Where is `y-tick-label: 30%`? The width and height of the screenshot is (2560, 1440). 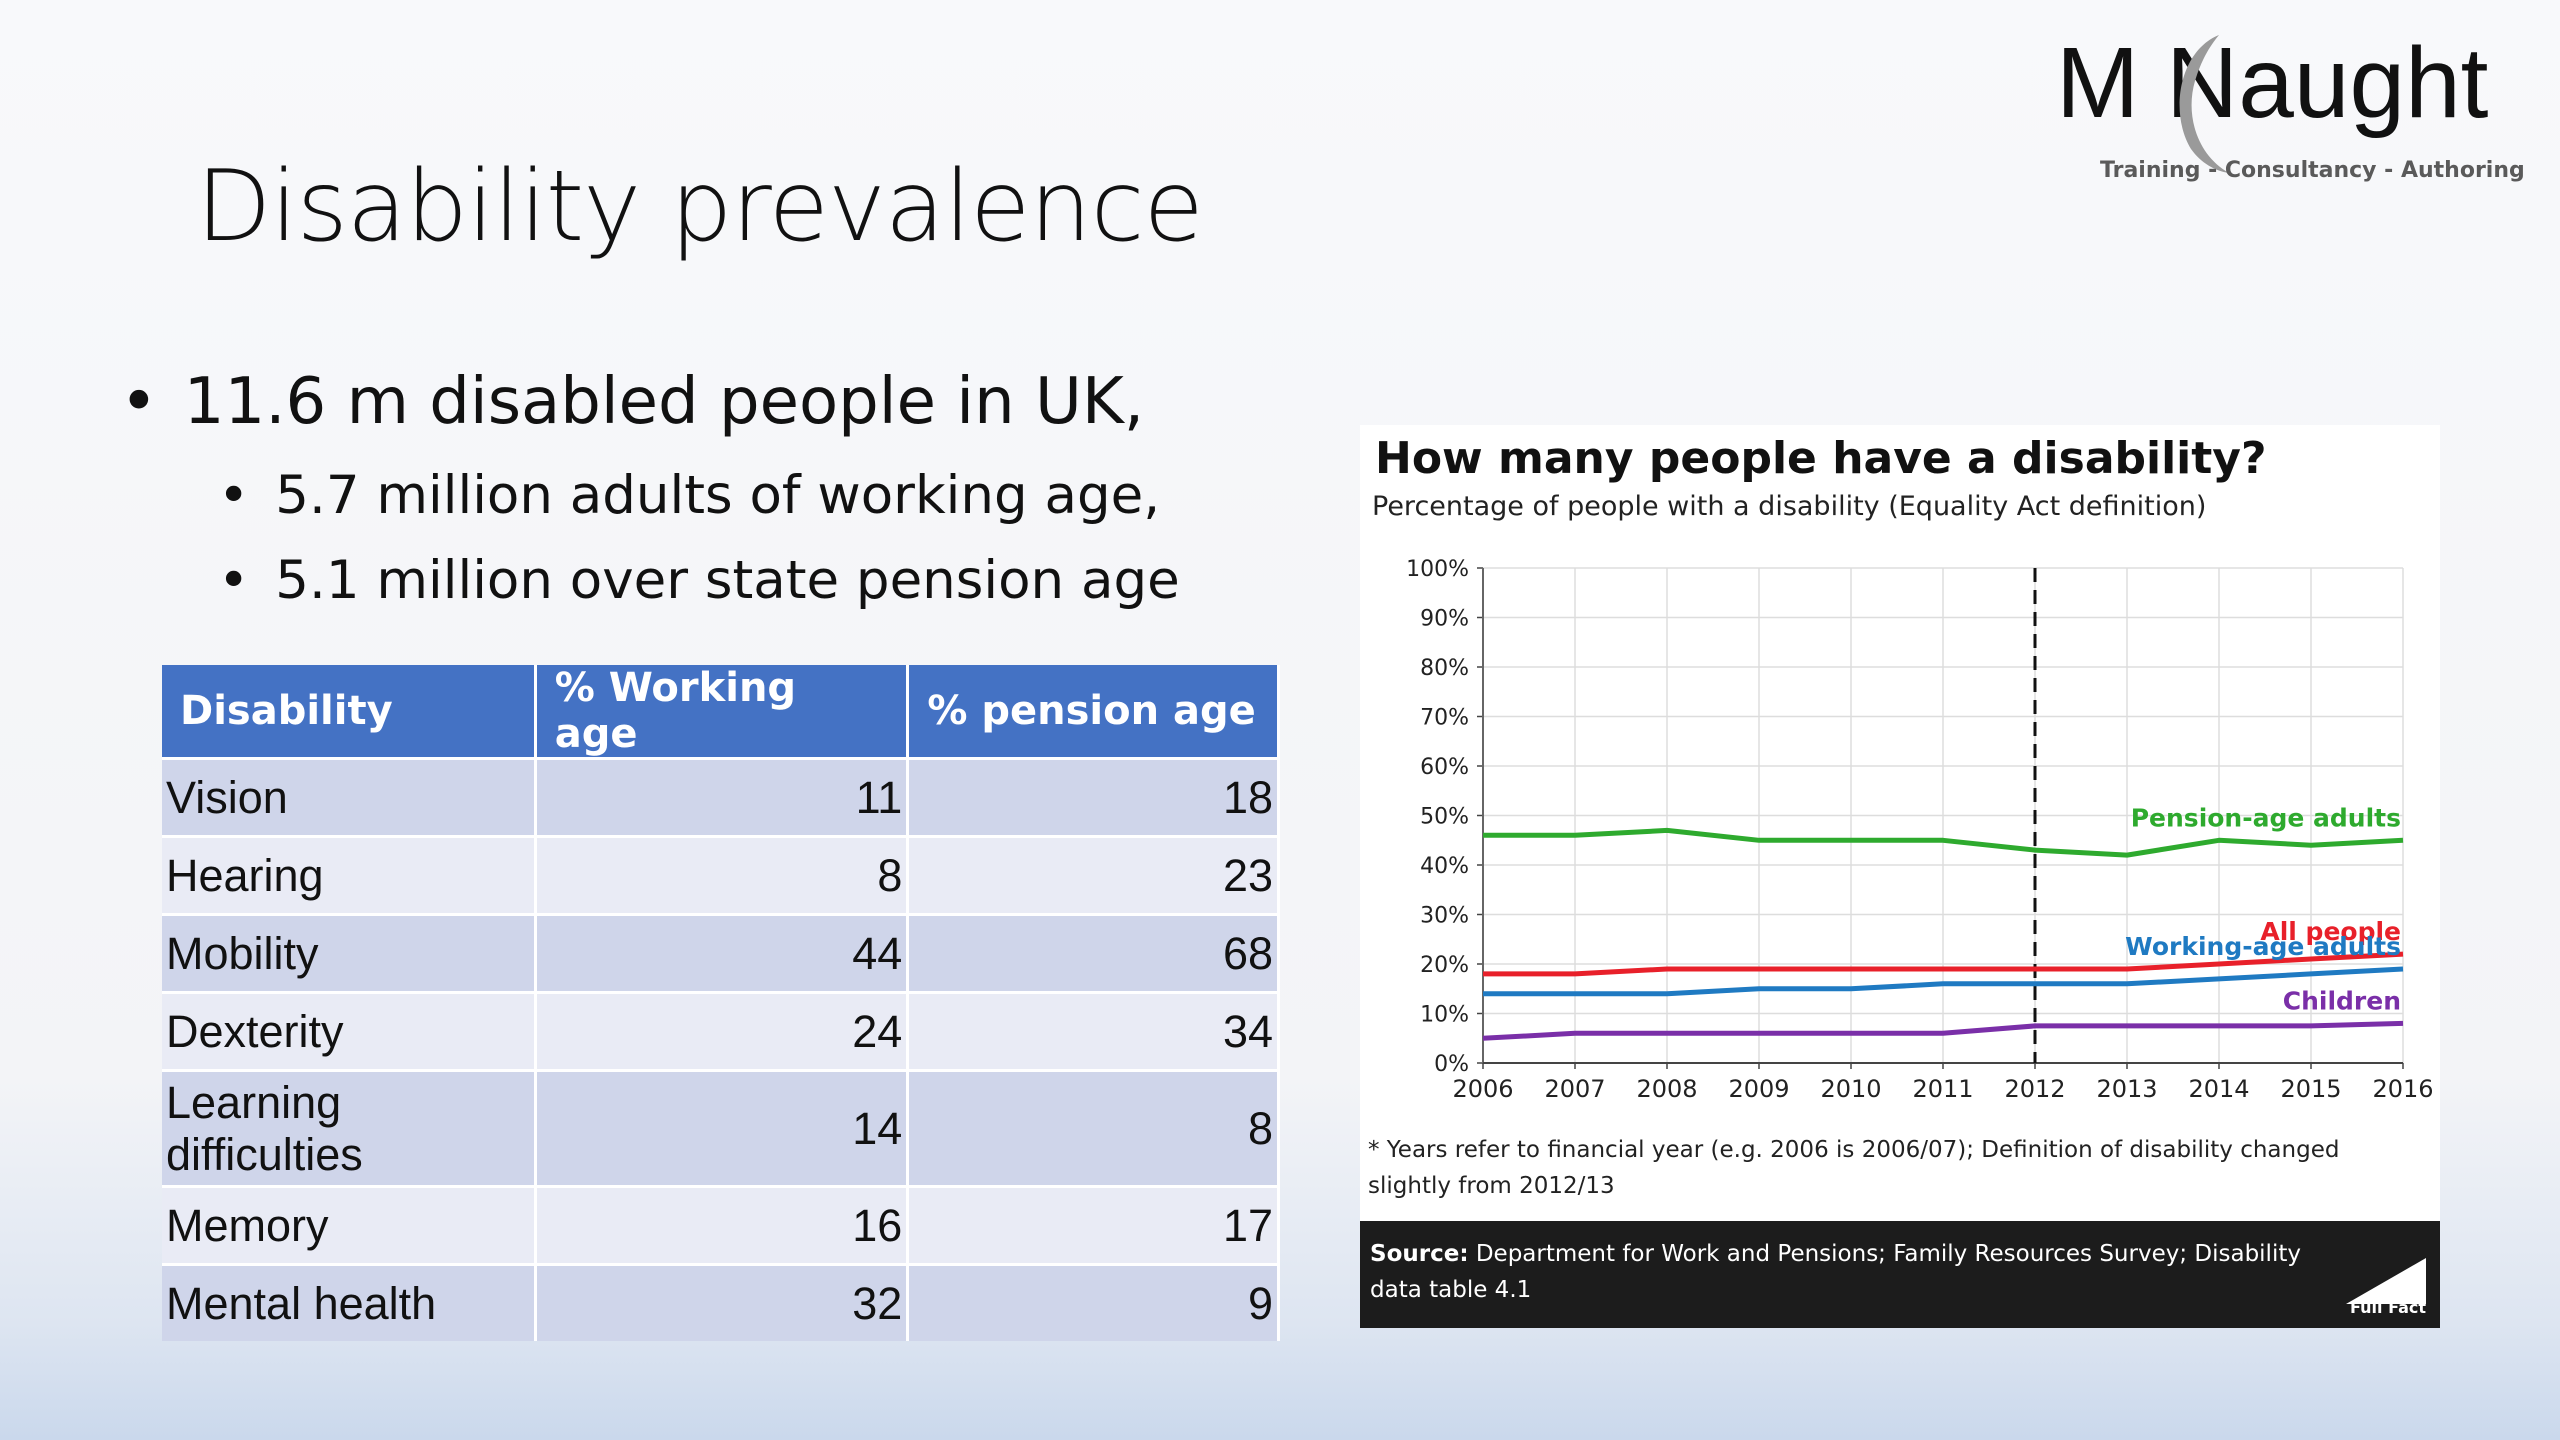
y-tick-label: 30% is located at coordinates (1444, 916).